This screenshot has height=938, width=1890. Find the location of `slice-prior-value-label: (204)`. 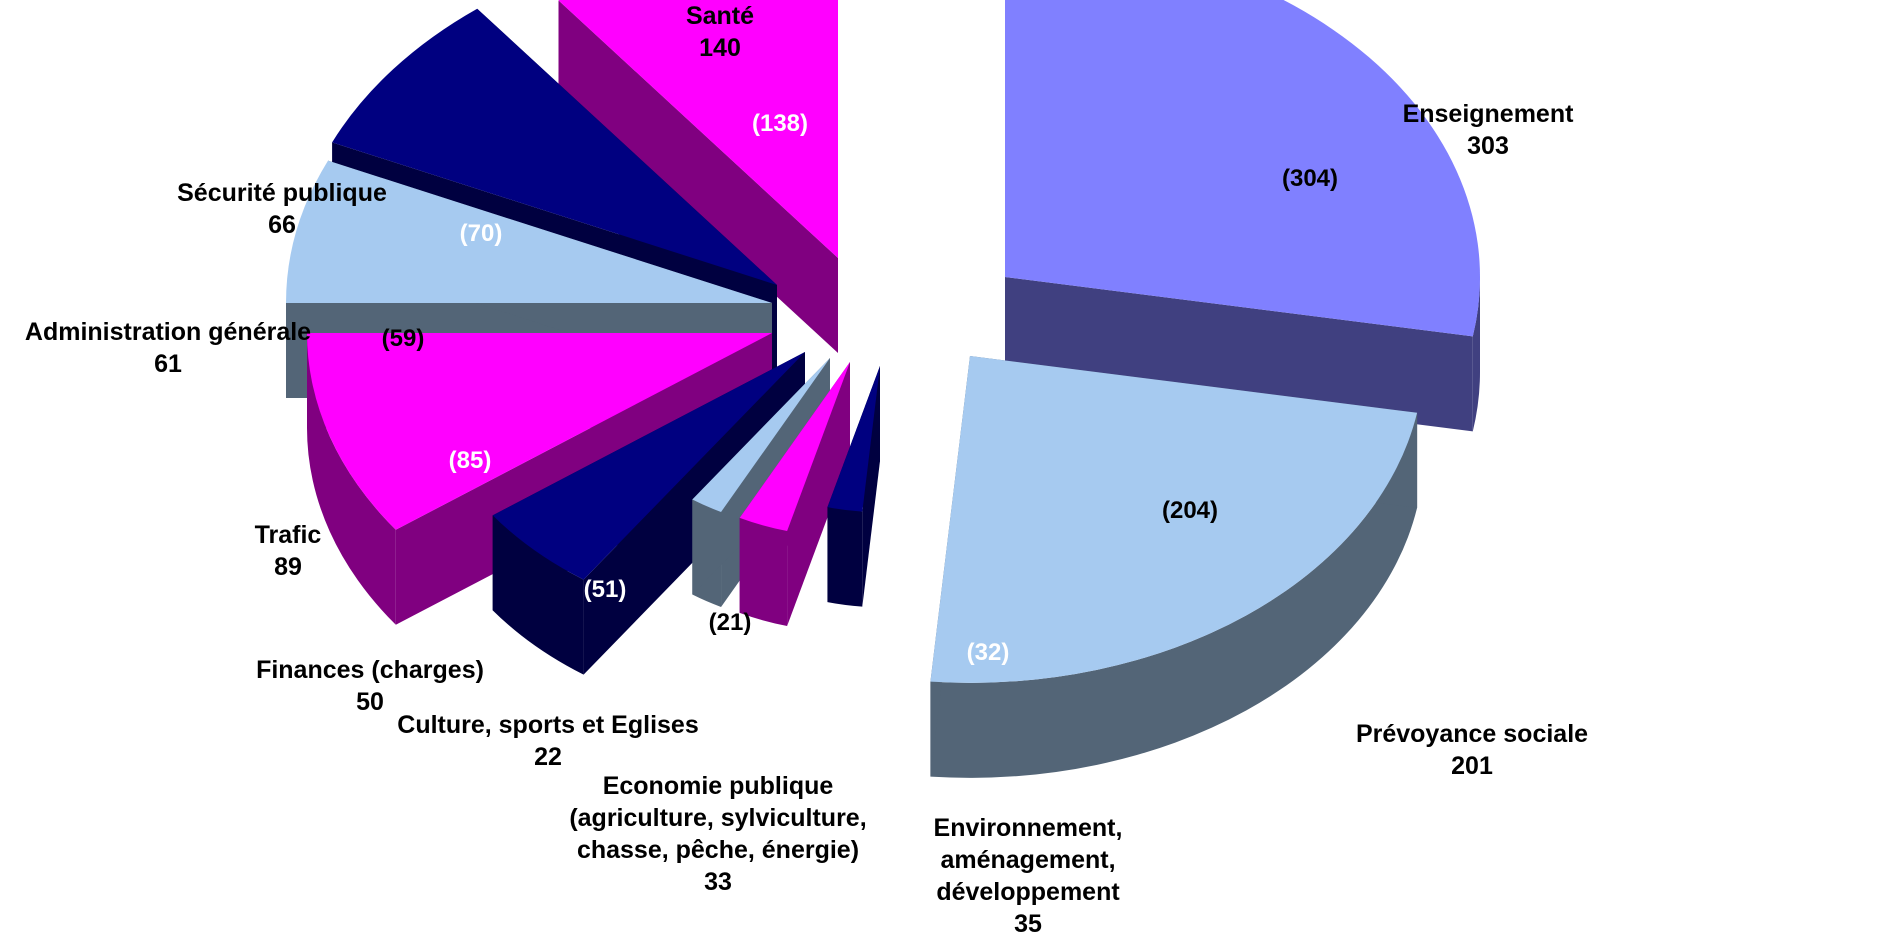

slice-prior-value-label: (204) is located at coordinates (1190, 510).